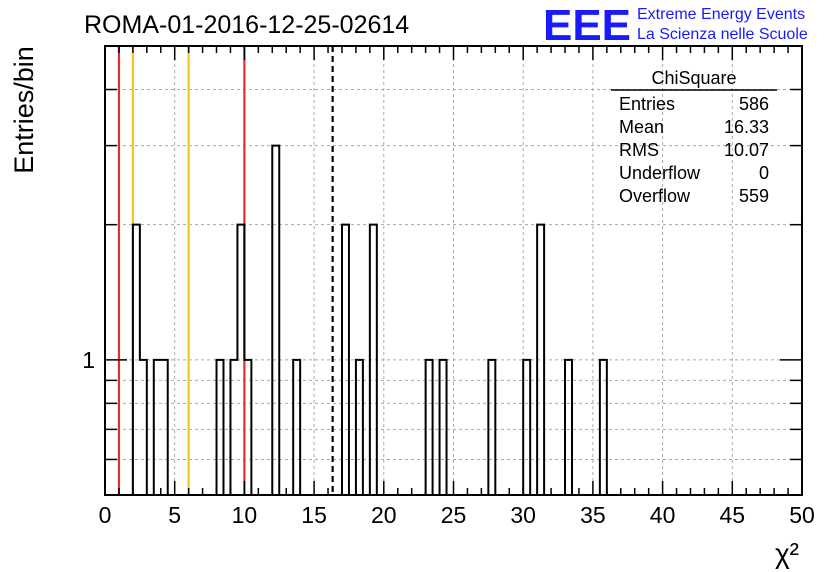 The width and height of the screenshot is (836, 572). What do you see at coordinates (174, 515) in the screenshot?
I see `x-tick-label: 5` at bounding box center [174, 515].